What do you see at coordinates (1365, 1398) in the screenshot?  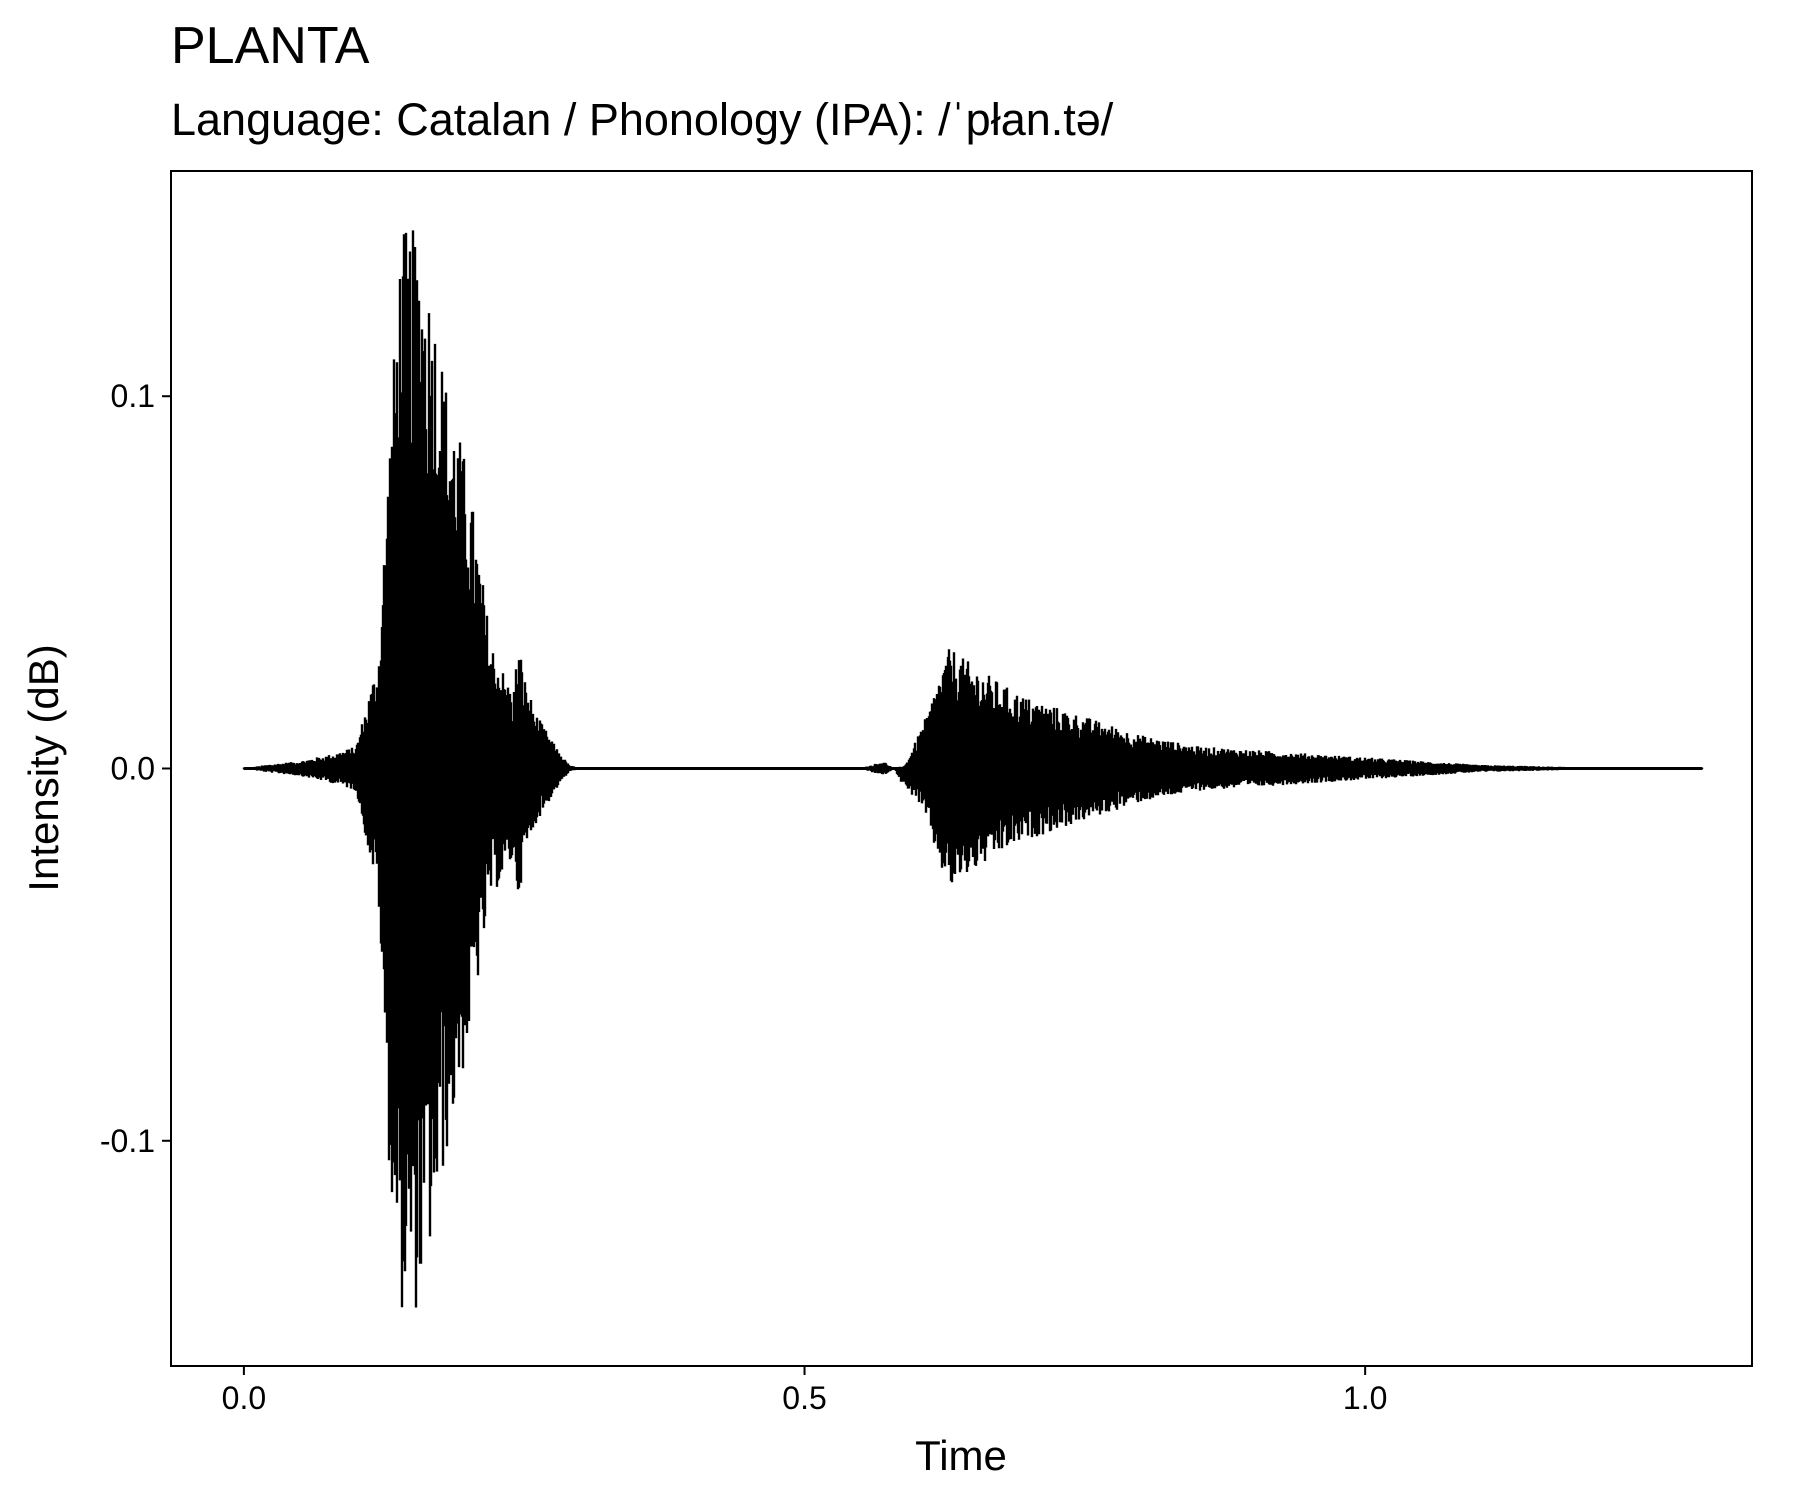 I see `x-tick-label: 1.0` at bounding box center [1365, 1398].